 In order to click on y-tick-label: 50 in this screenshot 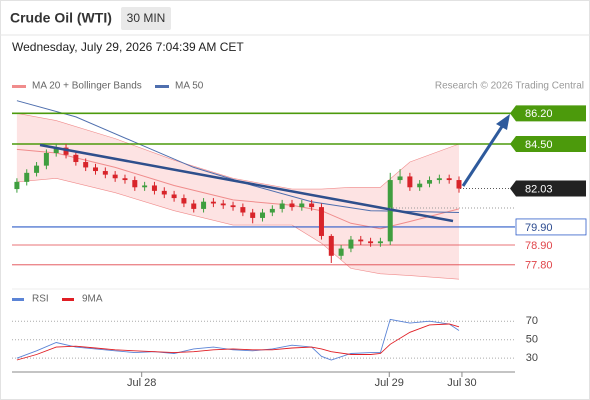, I will do `click(532, 340)`.